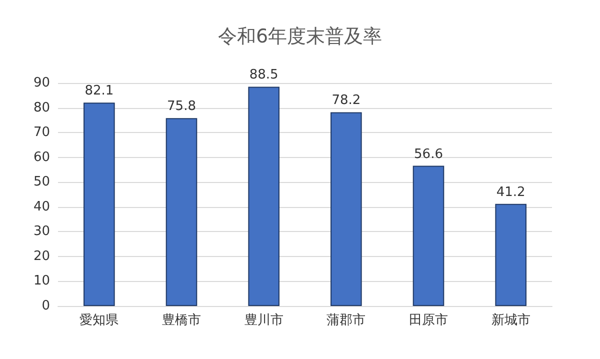 Image resolution: width=600 pixels, height=359 pixels. What do you see at coordinates (181, 320) in the screenshot?
I see `x-tick-label: 豊橋市` at bounding box center [181, 320].